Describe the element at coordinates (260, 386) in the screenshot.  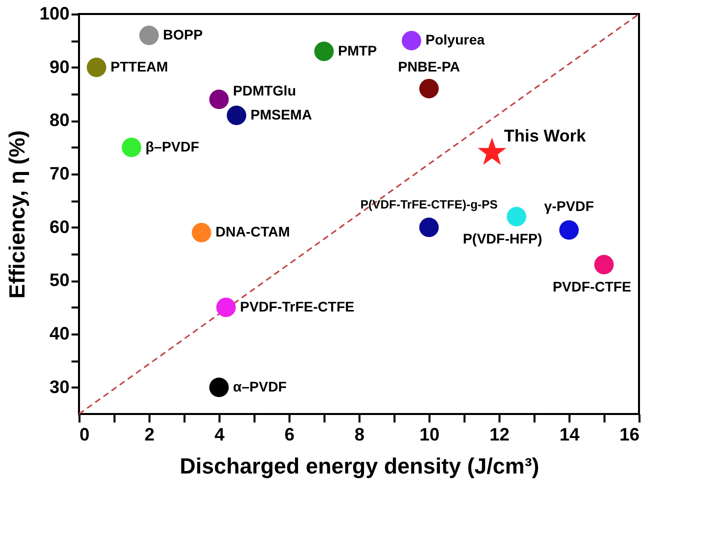
I see `series-label: α–PVDF` at that location.